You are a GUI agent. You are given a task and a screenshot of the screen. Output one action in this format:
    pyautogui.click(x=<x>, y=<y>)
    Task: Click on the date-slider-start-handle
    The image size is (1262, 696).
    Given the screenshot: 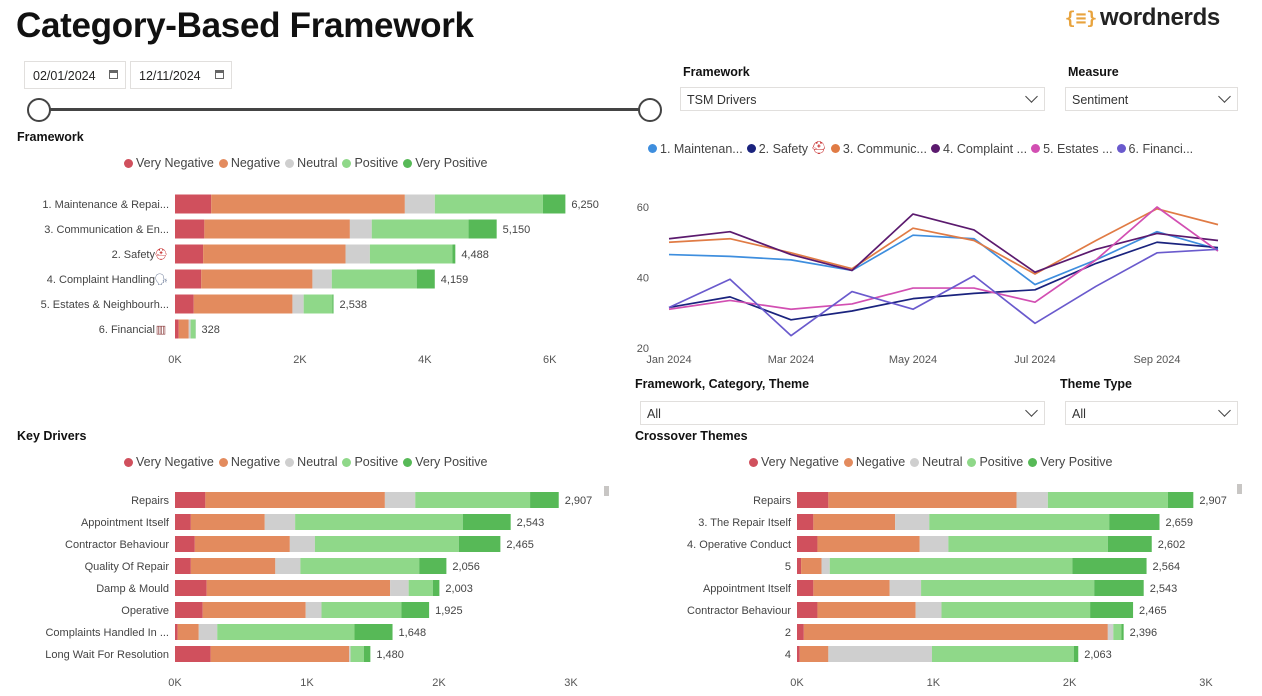 What is the action you would take?
    pyautogui.click(x=39, y=110)
    